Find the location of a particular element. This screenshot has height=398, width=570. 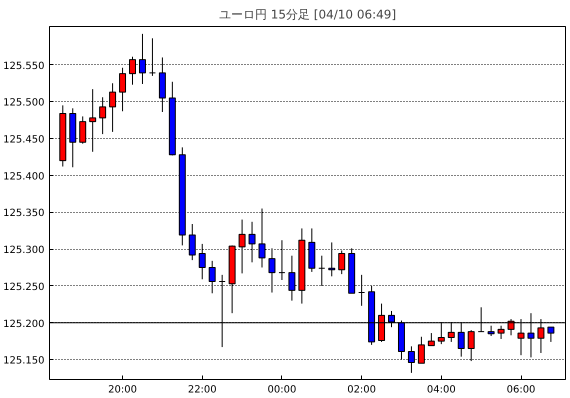

y-tick-label: 125.400 is located at coordinates (24, 176).